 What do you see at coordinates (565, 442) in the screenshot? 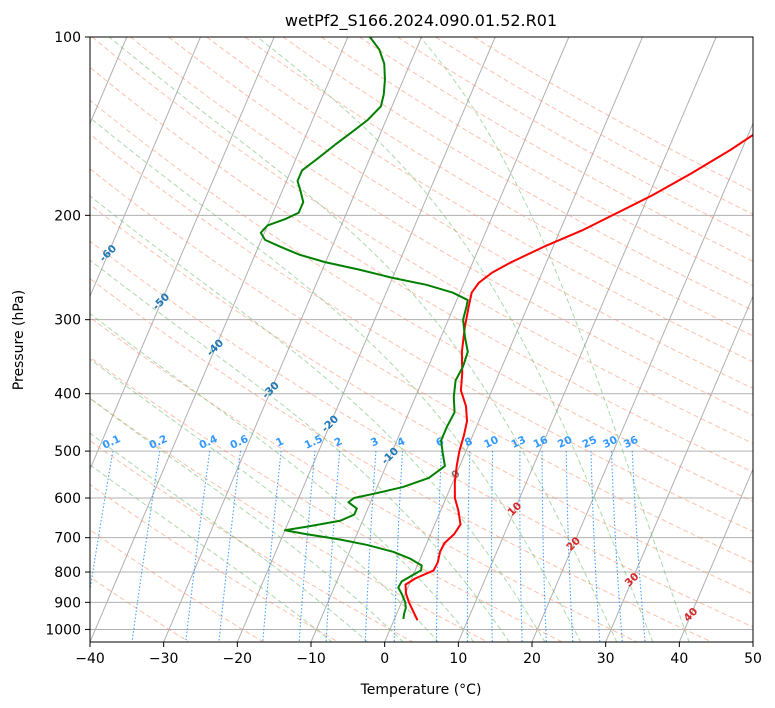
I see `mixing-ratio-label: 20` at bounding box center [565, 442].